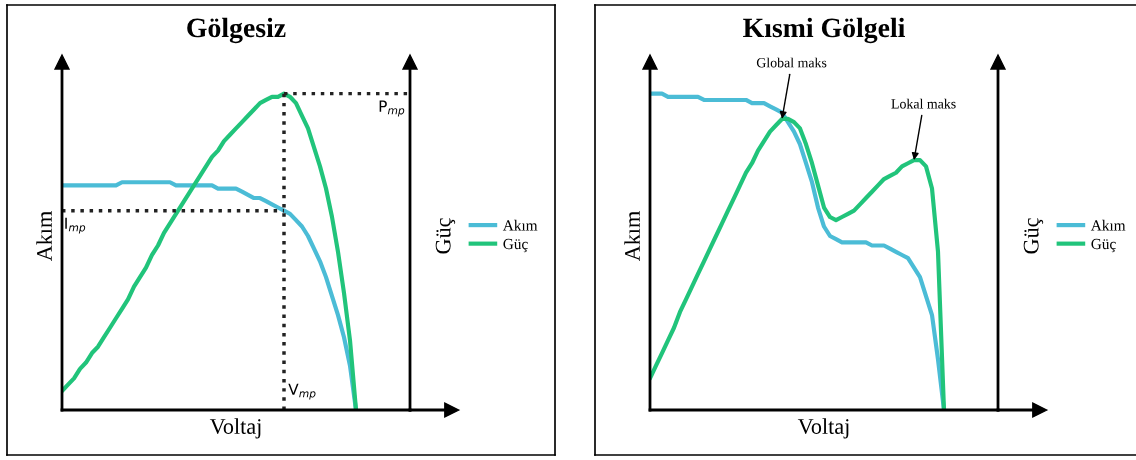 The height and width of the screenshot is (460, 1136). What do you see at coordinates (392, 108) in the screenshot?
I see `ref-line-label: P$_{mp}$` at bounding box center [392, 108].